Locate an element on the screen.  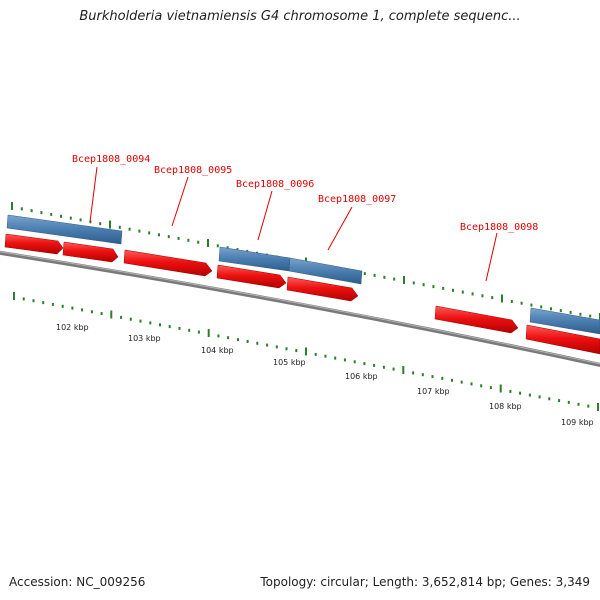
gene-label-0096: Bcep1808_0096 is located at coordinates (275, 184).